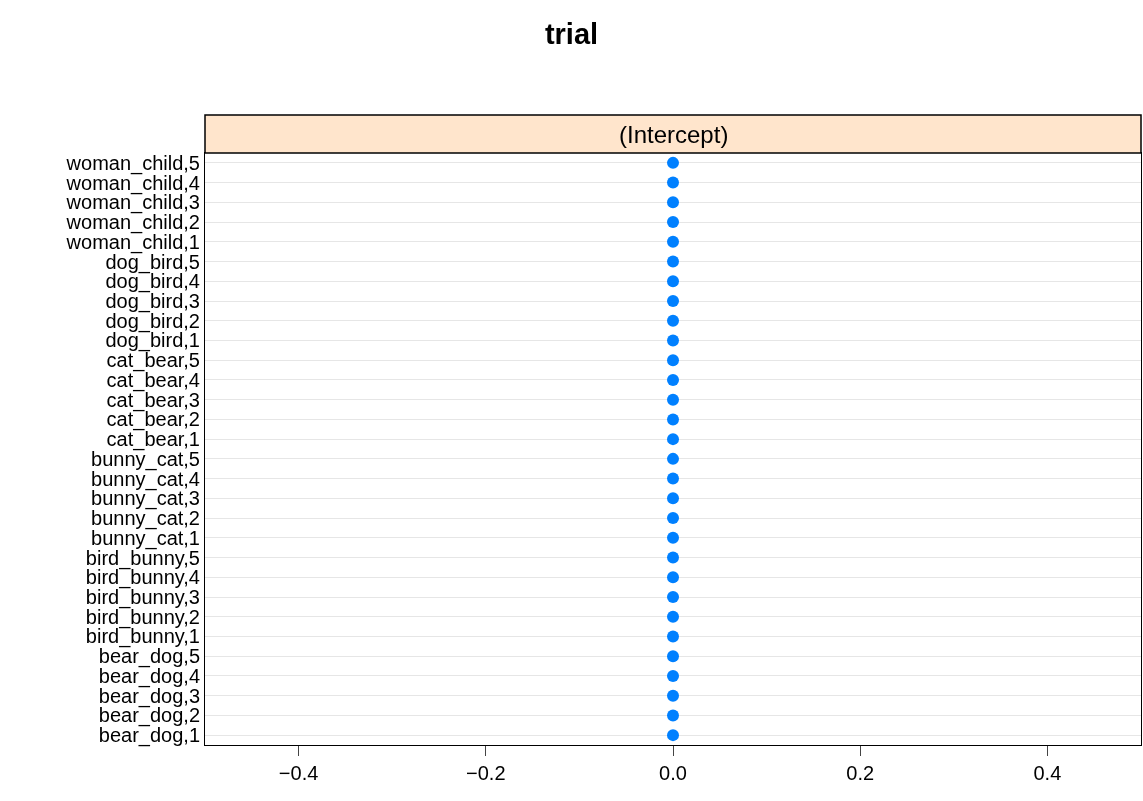 The width and height of the screenshot is (1143, 801). Describe the element at coordinates (673, 773) in the screenshot. I see `x-tick-label: 0.0` at that location.